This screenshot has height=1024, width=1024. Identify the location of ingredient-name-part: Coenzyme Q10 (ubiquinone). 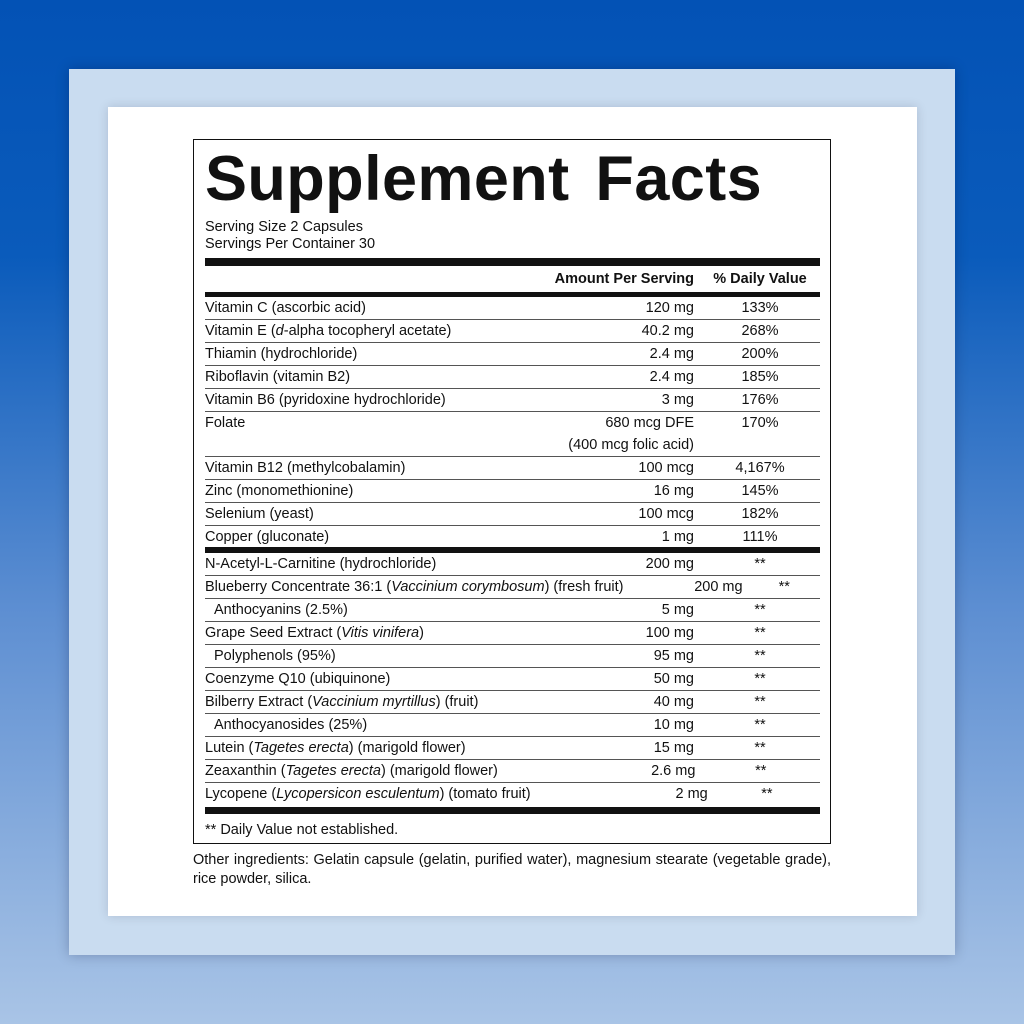
(298, 679).